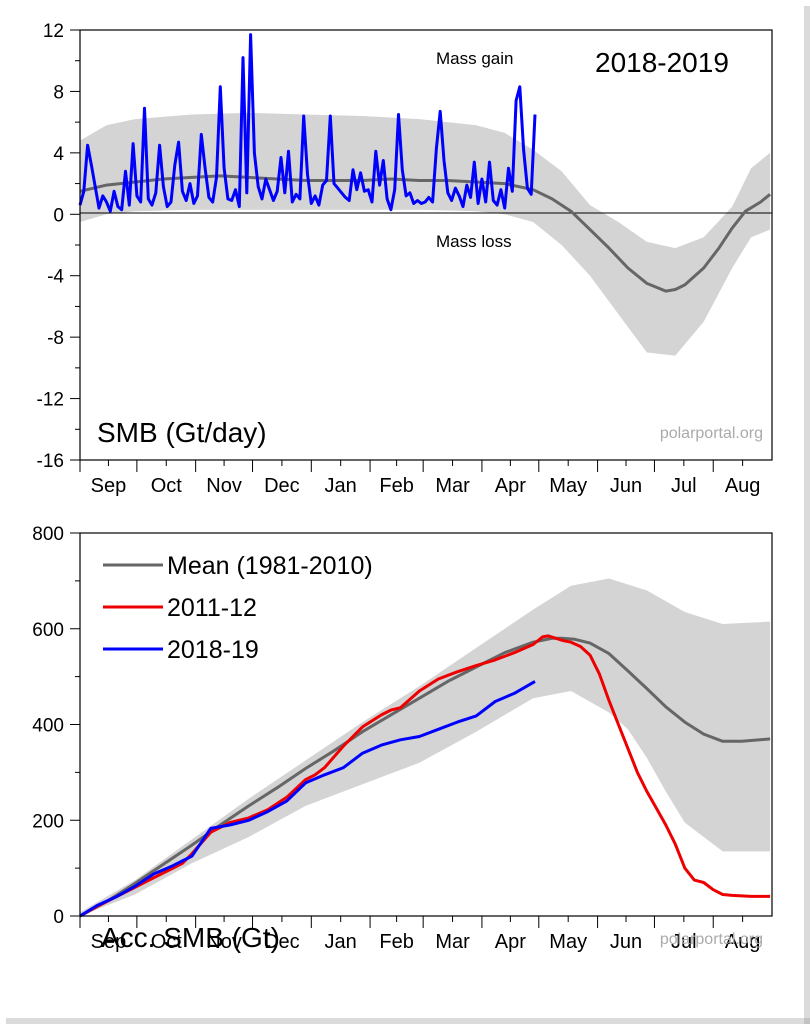 The image size is (810, 1024). What do you see at coordinates (48, 630) in the screenshot?
I see `bottom-y-tick-label: 600` at bounding box center [48, 630].